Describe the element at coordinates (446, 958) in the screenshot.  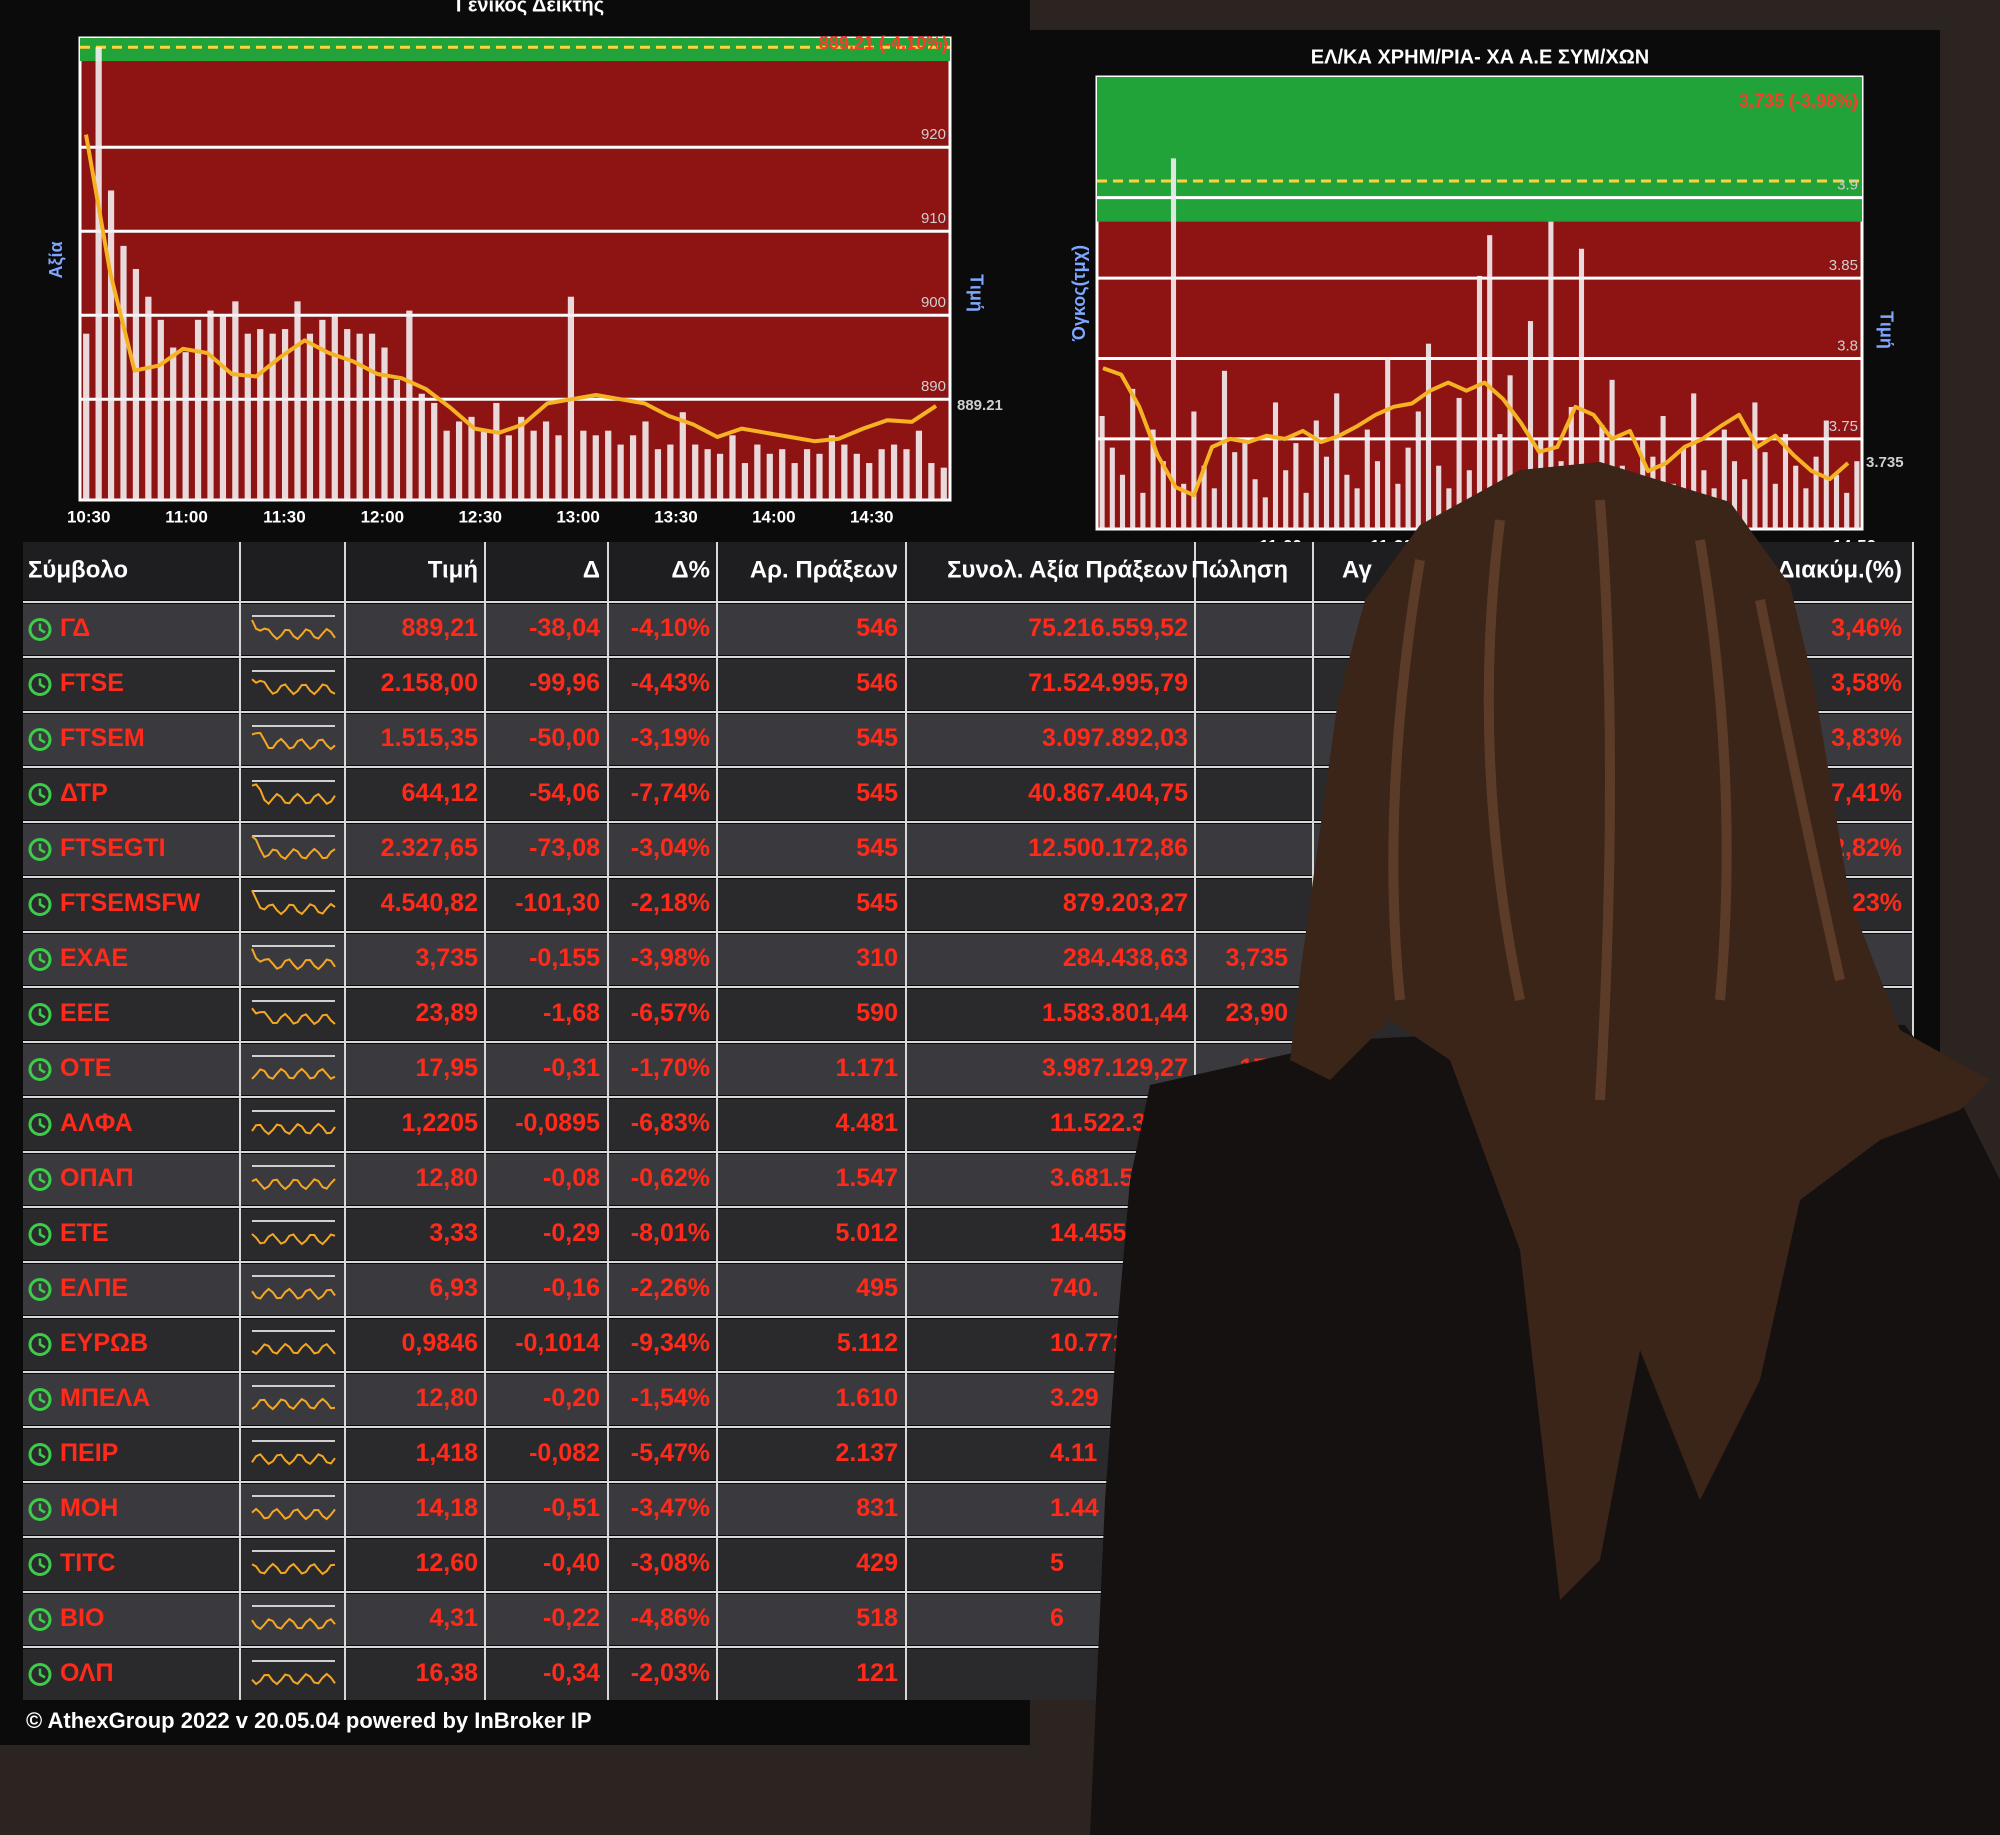
I see `cell-price: 3,735` at that location.